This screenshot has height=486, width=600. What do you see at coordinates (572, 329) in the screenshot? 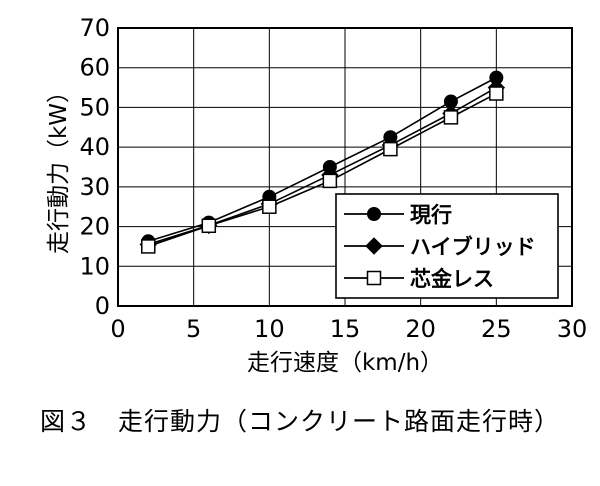
I see `x-tick-label: 30` at bounding box center [572, 329].